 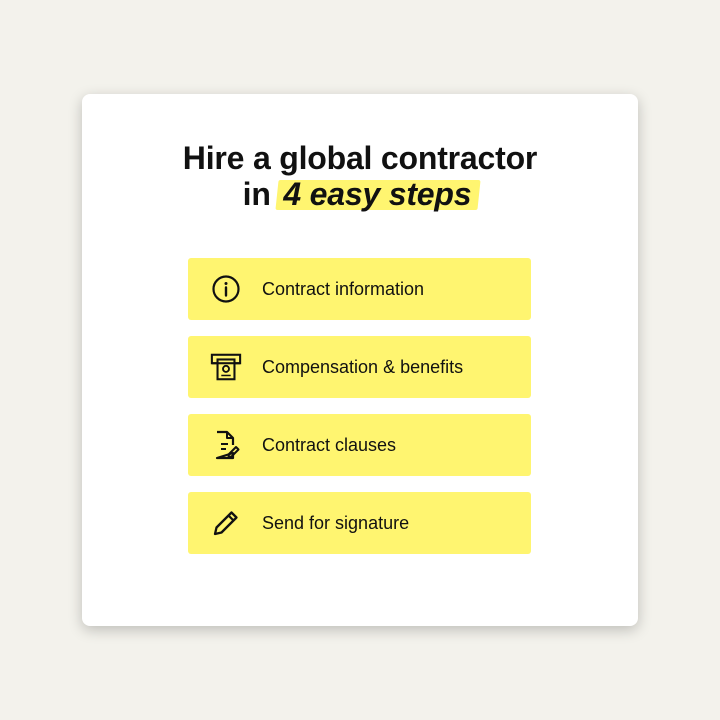 What do you see at coordinates (226, 289) in the screenshot?
I see `info-icon` at bounding box center [226, 289].